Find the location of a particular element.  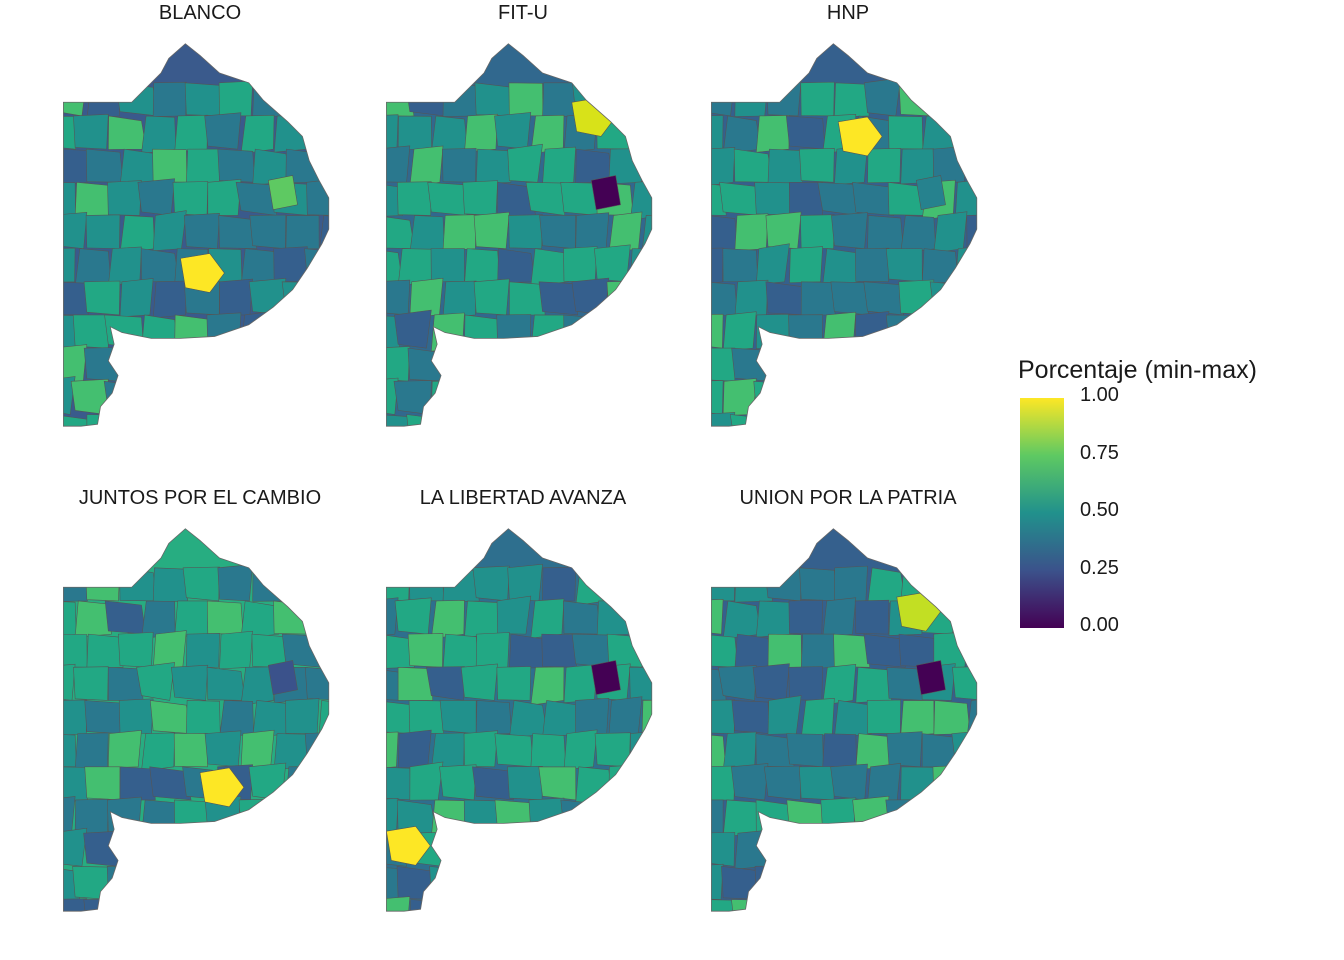

legend-tick-1.00: 1.00 is located at coordinates (1099, 395).